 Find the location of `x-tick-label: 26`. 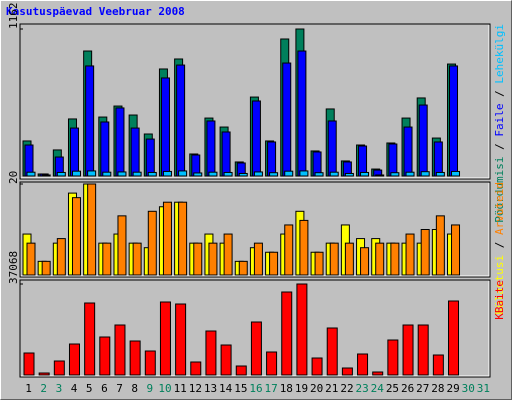

x-tick-label: 26 is located at coordinates (407, 388).